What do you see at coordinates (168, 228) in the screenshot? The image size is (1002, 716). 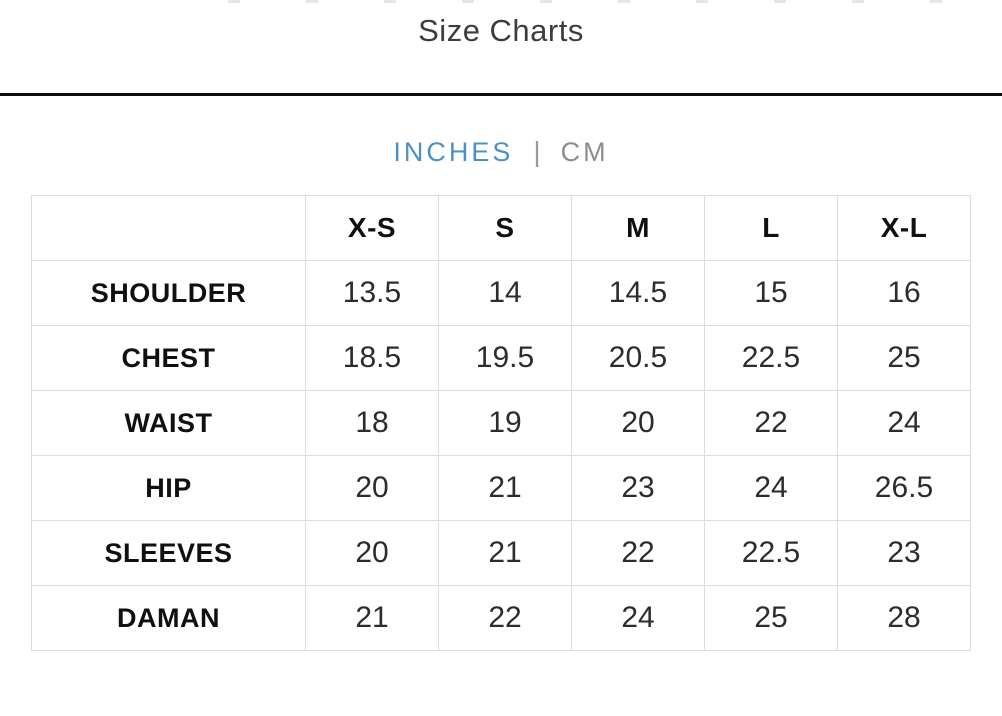 I see `header-cell-blank` at bounding box center [168, 228].